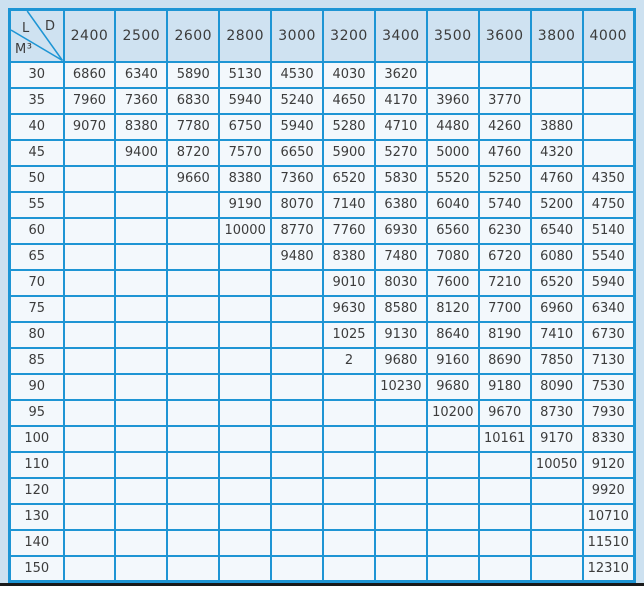 This screenshot has width=644, height=590. Describe the element at coordinates (504, 282) in the screenshot. I see `value-cell: 7210` at that location.